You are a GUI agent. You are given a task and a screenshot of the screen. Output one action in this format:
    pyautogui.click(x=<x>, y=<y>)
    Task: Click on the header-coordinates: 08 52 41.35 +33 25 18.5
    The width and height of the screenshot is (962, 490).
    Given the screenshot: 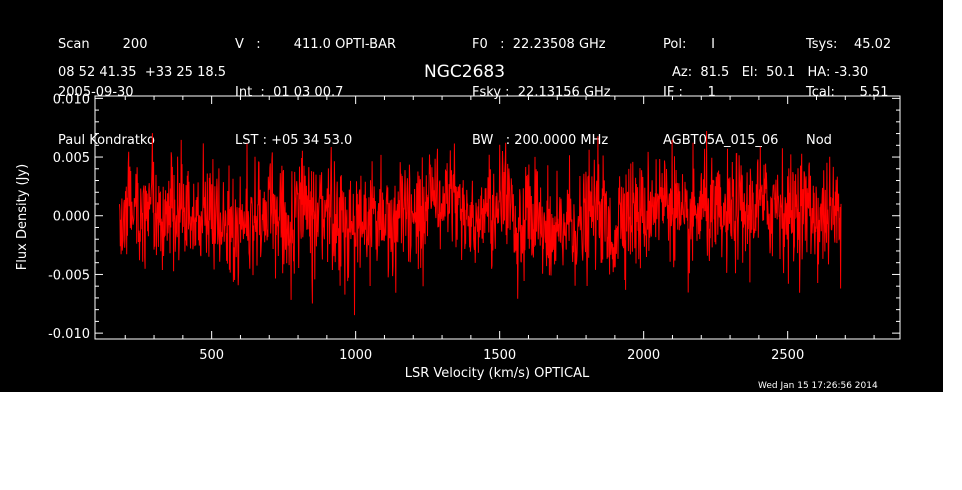 What is the action you would take?
    pyautogui.click(x=142, y=72)
    